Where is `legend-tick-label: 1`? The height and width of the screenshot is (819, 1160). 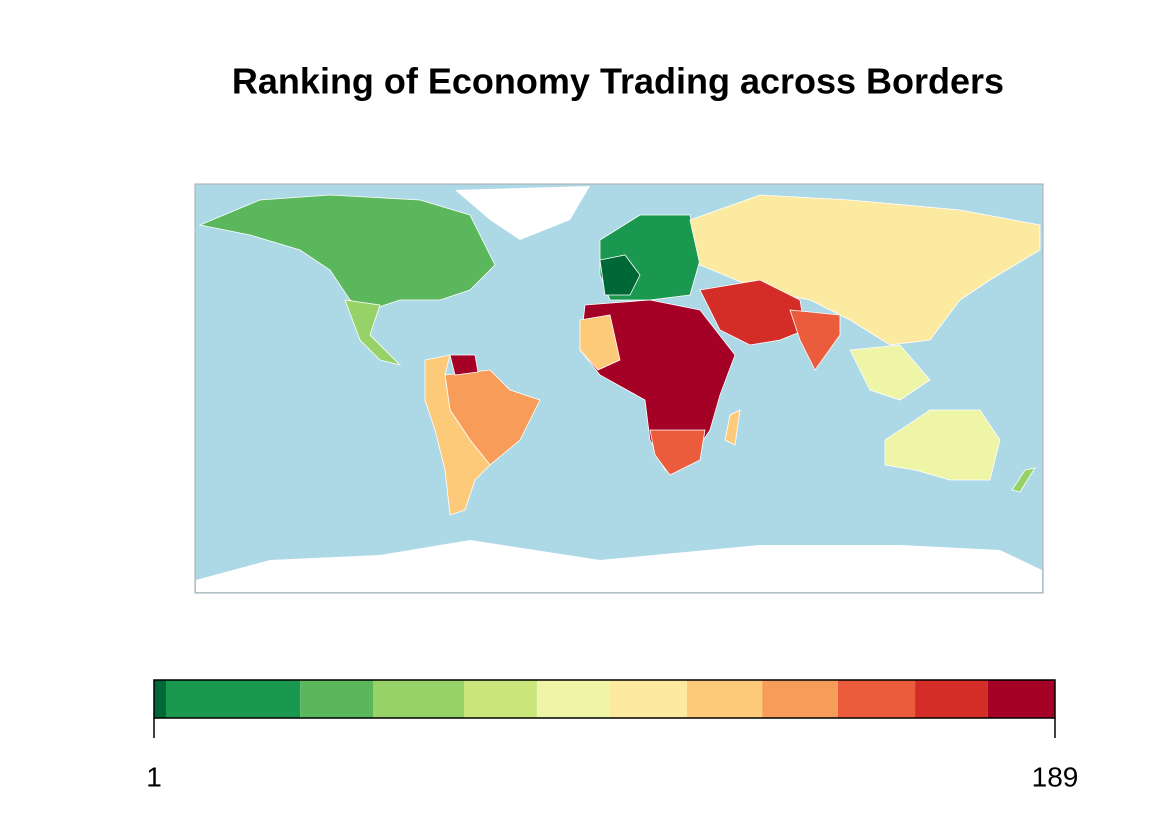
legend-tick-label: 1 is located at coordinates (154, 776).